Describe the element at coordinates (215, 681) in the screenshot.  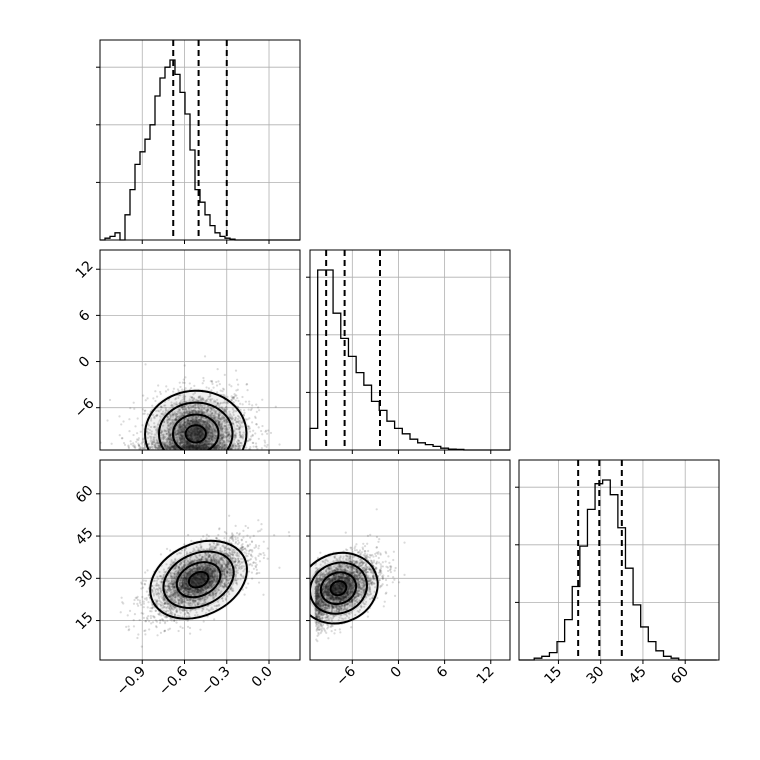
I see `x-tick-label: −0.3` at that location.